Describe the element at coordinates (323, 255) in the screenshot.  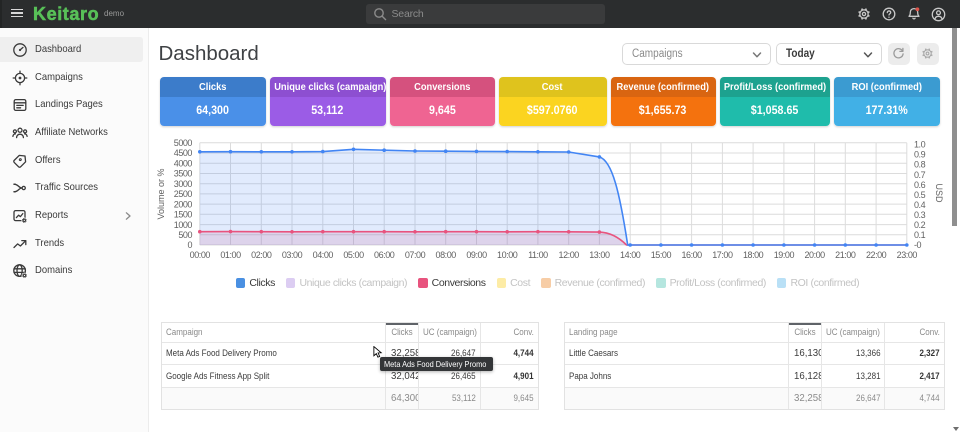
I see `svg-text: 04:00` at that location.